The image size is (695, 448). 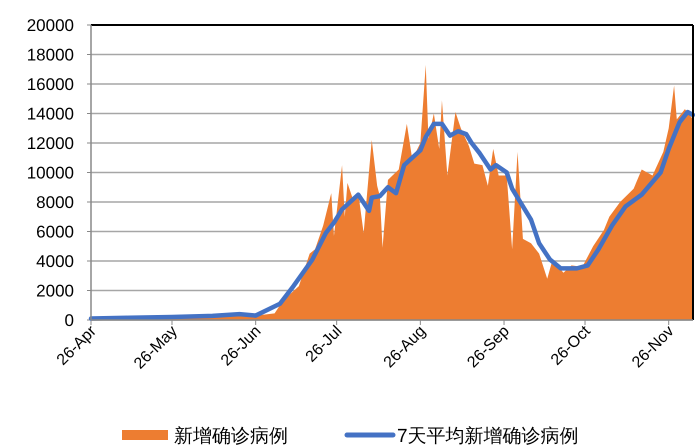 What do you see at coordinates (50, 143) in the screenshot?
I see `y-tick-label: 12000` at bounding box center [50, 143].